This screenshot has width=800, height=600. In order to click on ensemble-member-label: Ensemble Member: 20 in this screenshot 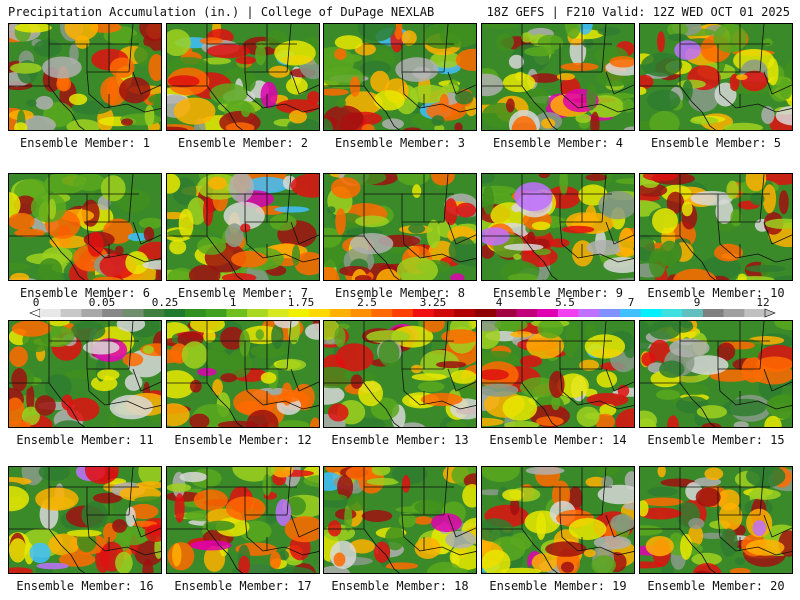, I will do `click(716, 586)`.